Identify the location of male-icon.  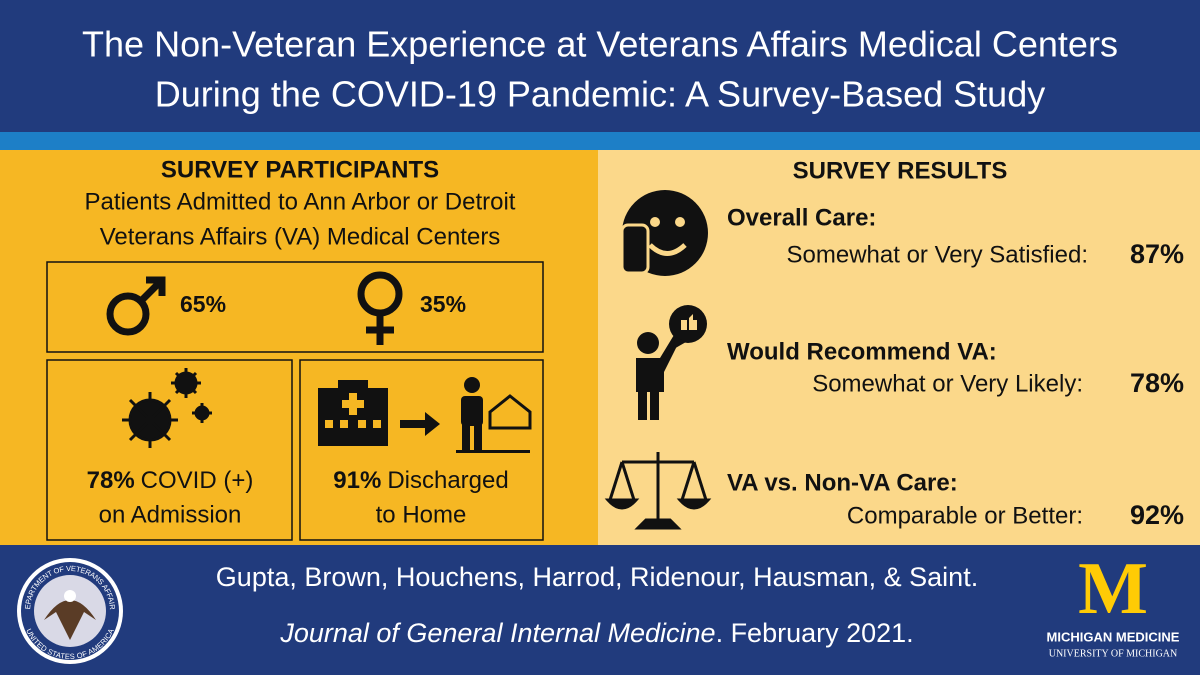
(136, 306).